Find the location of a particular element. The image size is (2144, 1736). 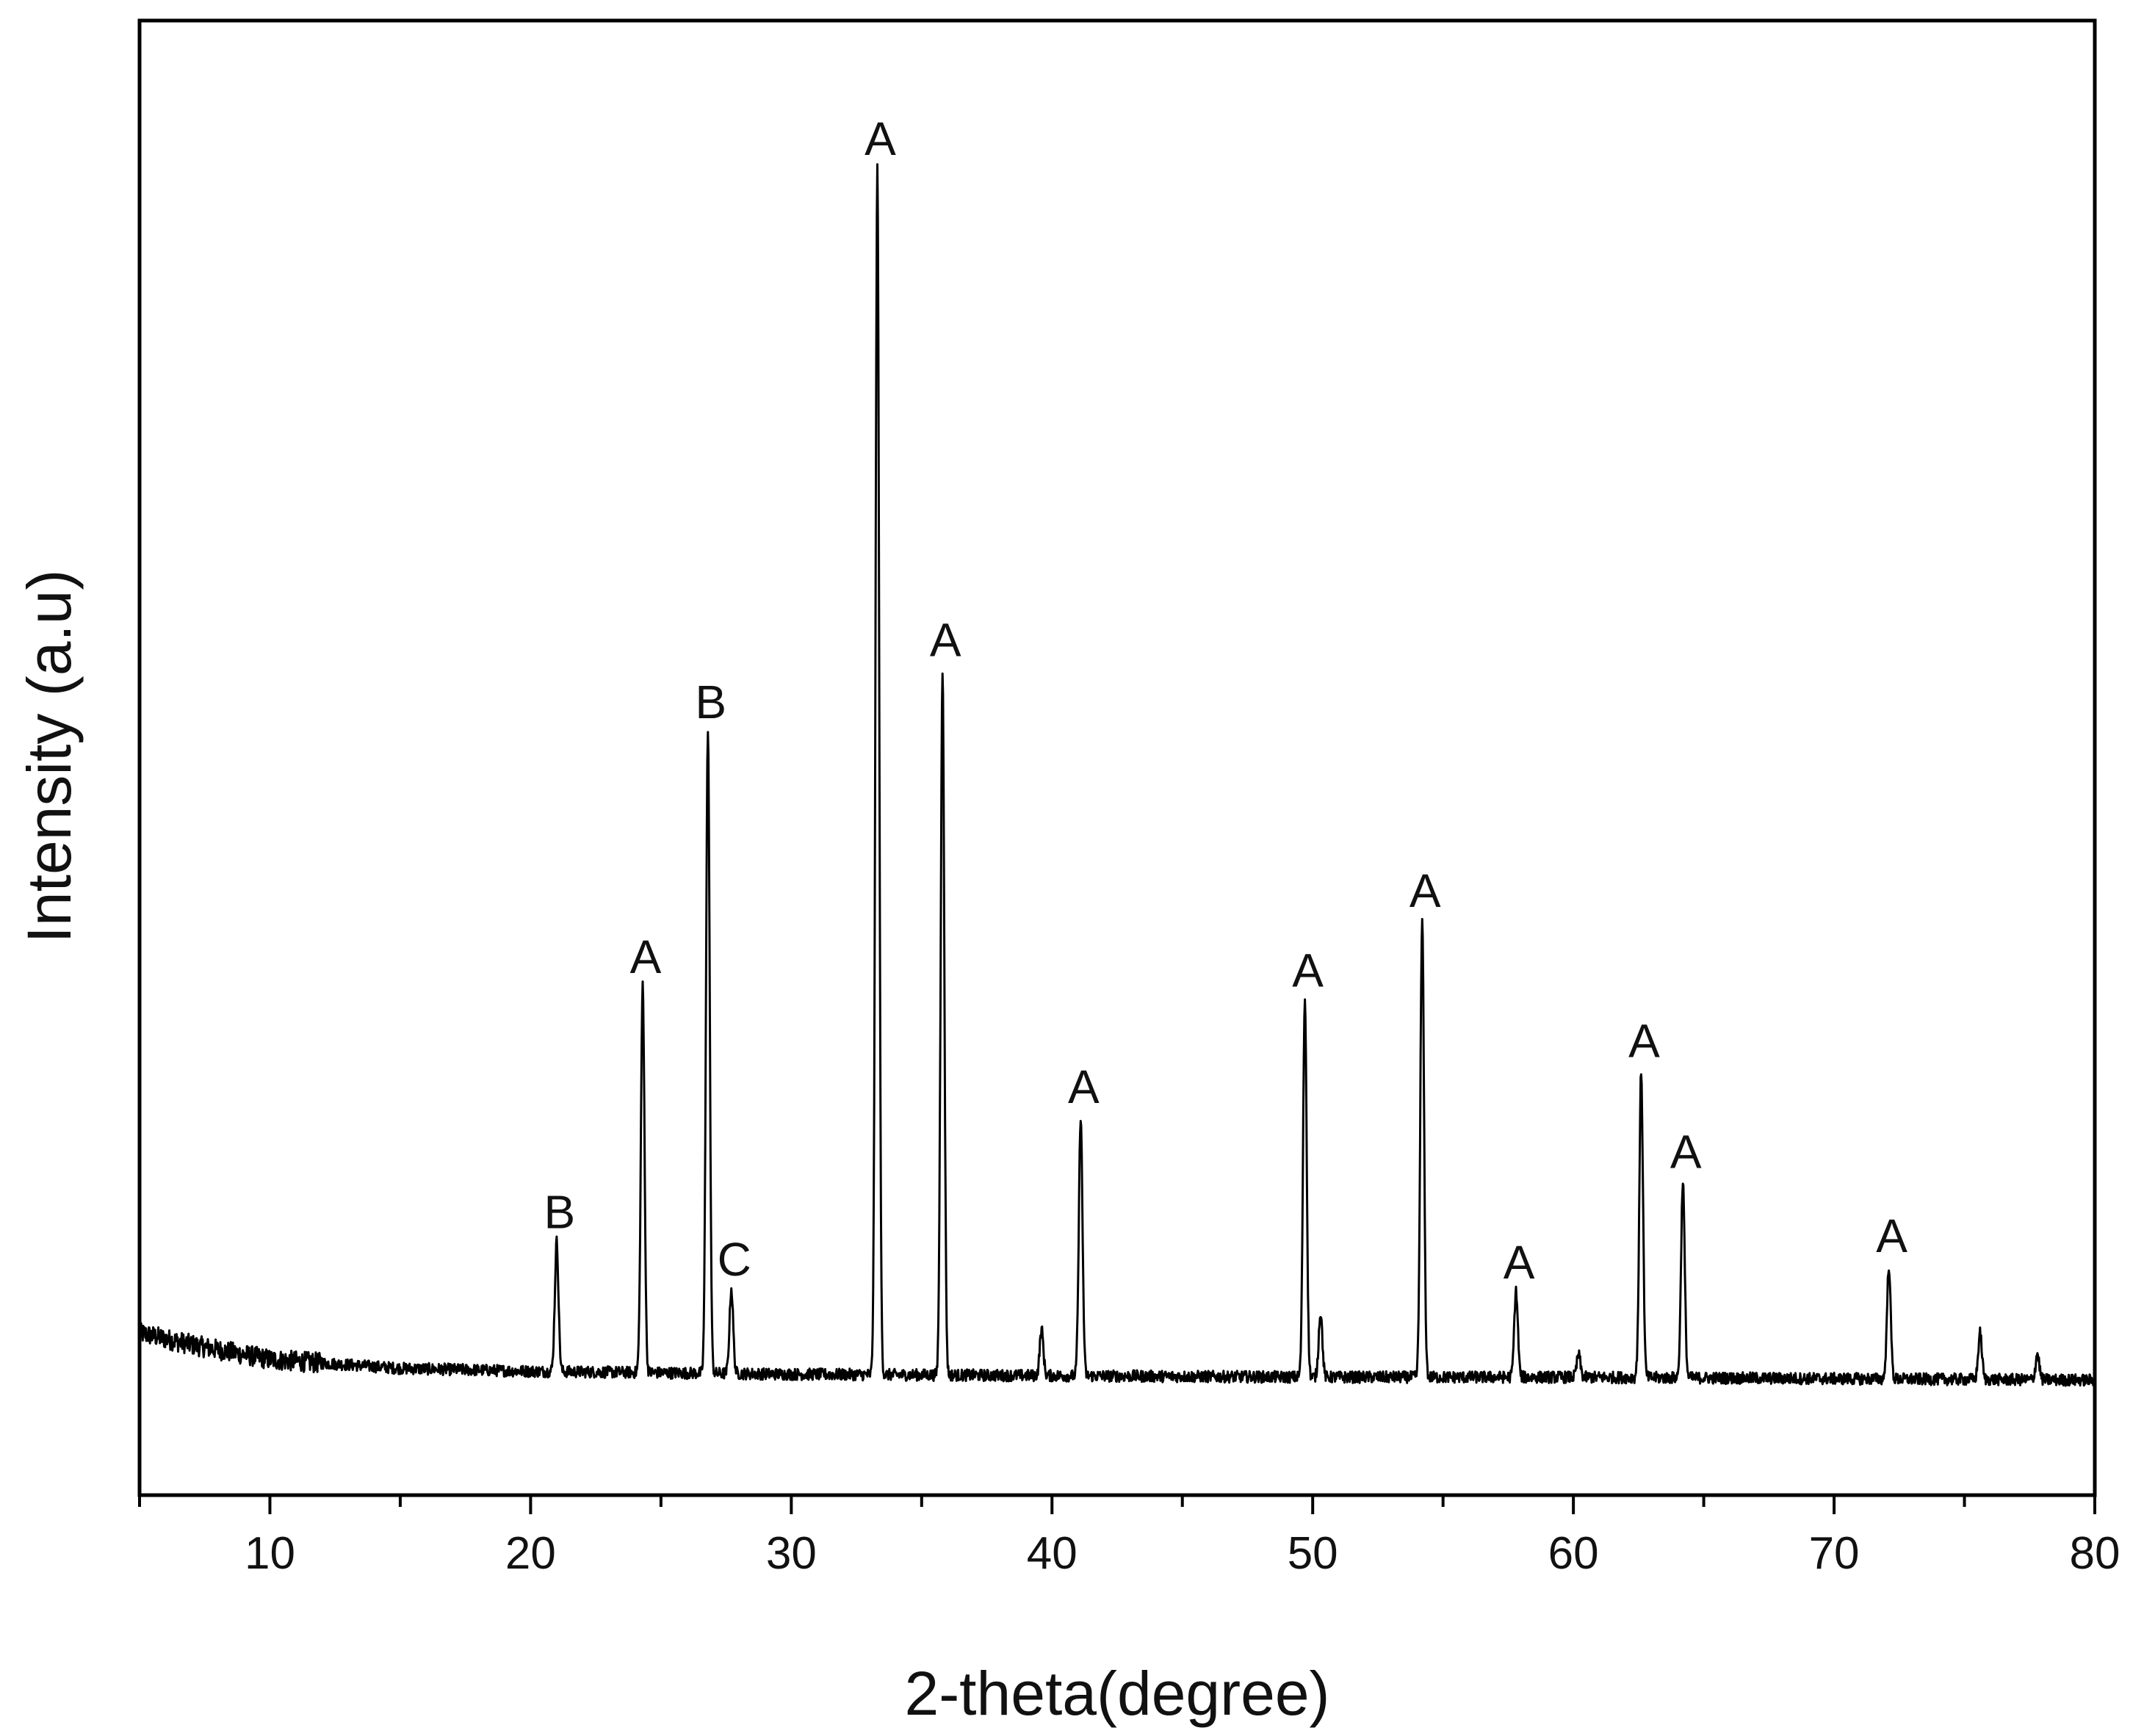

x-tick-label: 30 is located at coordinates (791, 1553).